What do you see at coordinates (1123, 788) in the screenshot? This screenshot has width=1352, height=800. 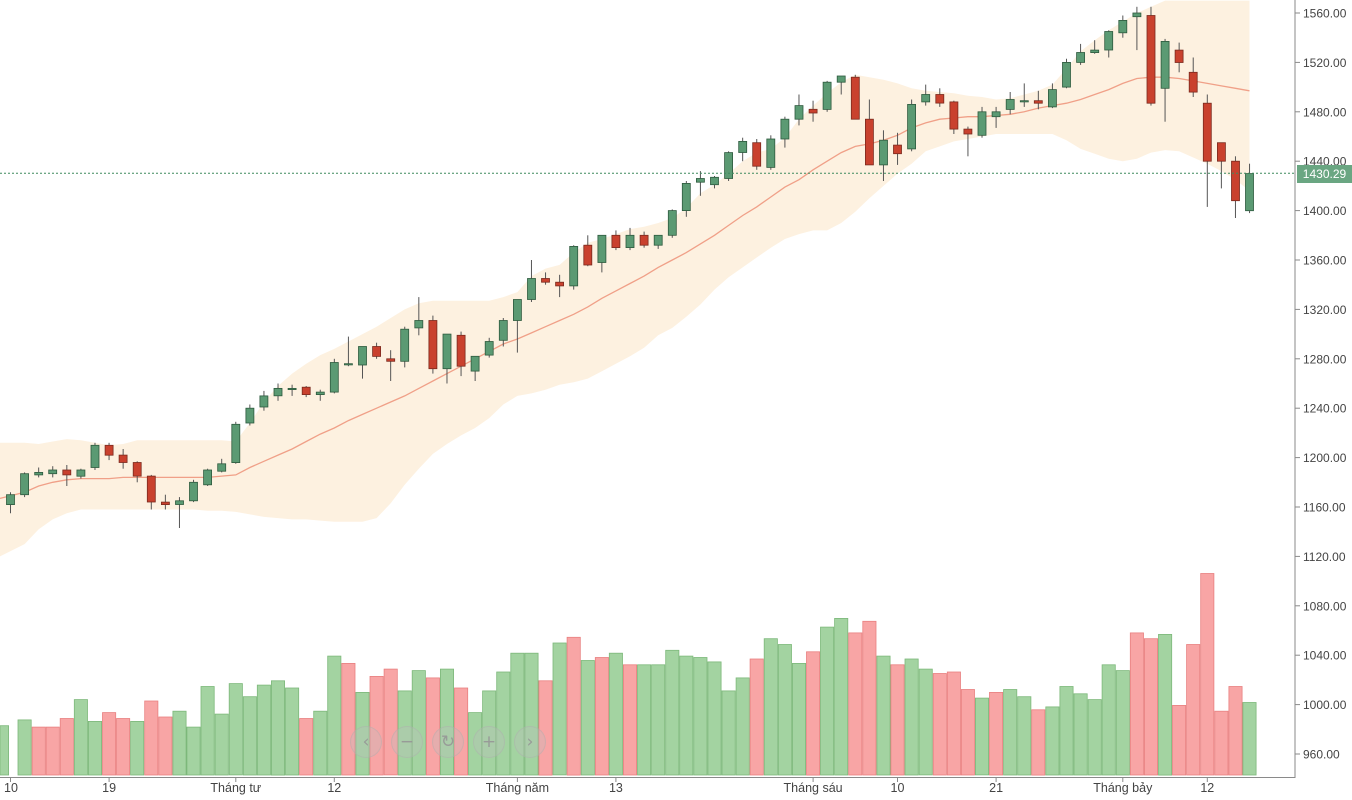 I see `x-tick-label: Tháng bảy` at bounding box center [1123, 788].